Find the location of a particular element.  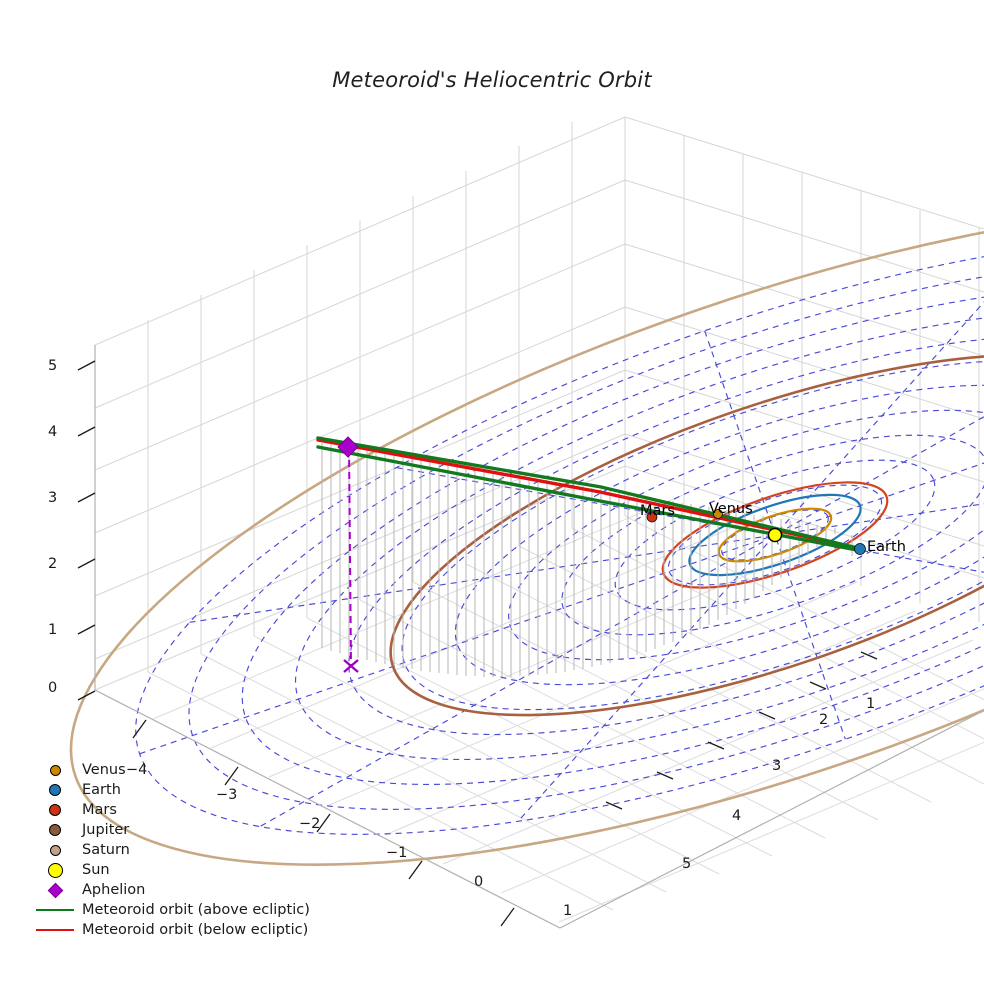

venus-marker-icon is located at coordinates (55, 770).